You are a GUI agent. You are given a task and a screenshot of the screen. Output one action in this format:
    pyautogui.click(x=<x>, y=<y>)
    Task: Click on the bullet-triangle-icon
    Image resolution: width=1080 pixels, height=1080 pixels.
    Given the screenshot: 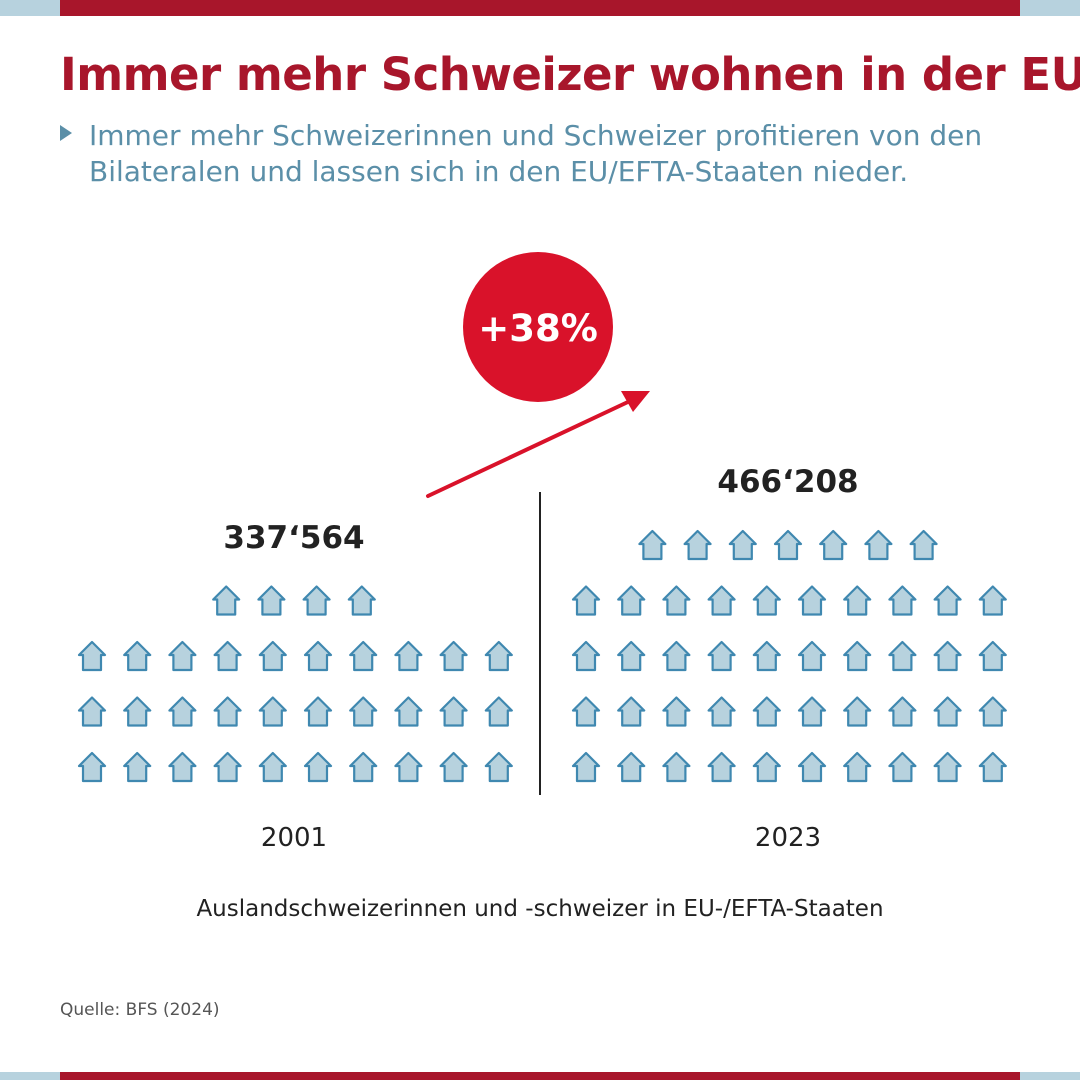 What is the action you would take?
    pyautogui.click(x=66, y=133)
    